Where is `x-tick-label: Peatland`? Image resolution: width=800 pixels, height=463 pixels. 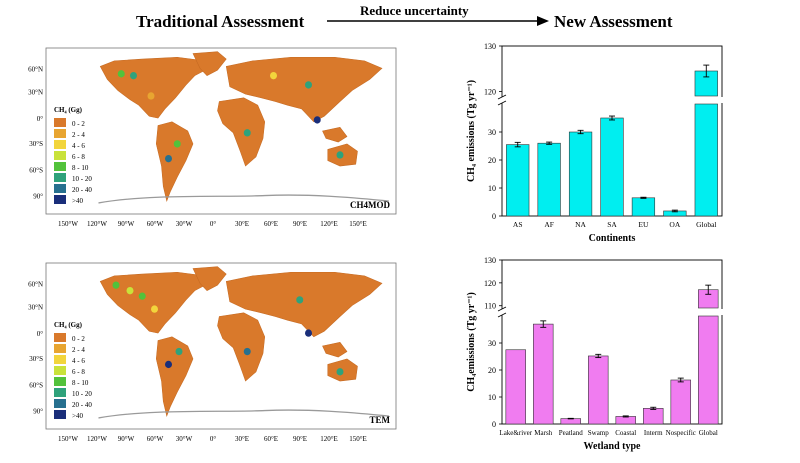 x-tick-label: Peatland is located at coordinates (571, 433).